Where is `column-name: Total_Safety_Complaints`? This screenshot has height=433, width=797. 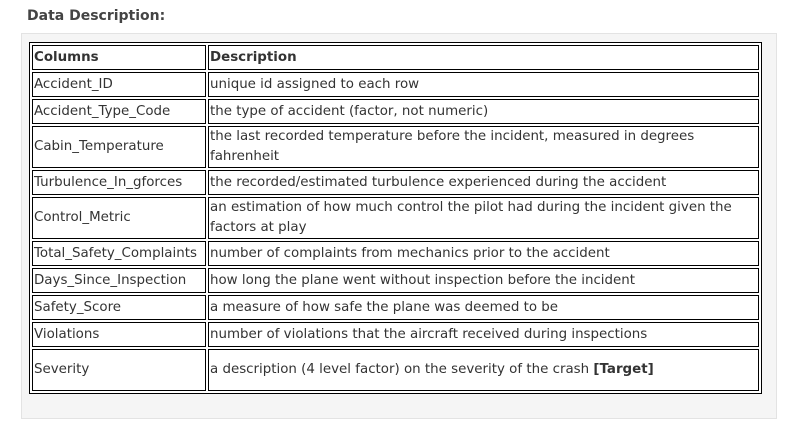 column-name: Total_Safety_Complaints is located at coordinates (119, 253).